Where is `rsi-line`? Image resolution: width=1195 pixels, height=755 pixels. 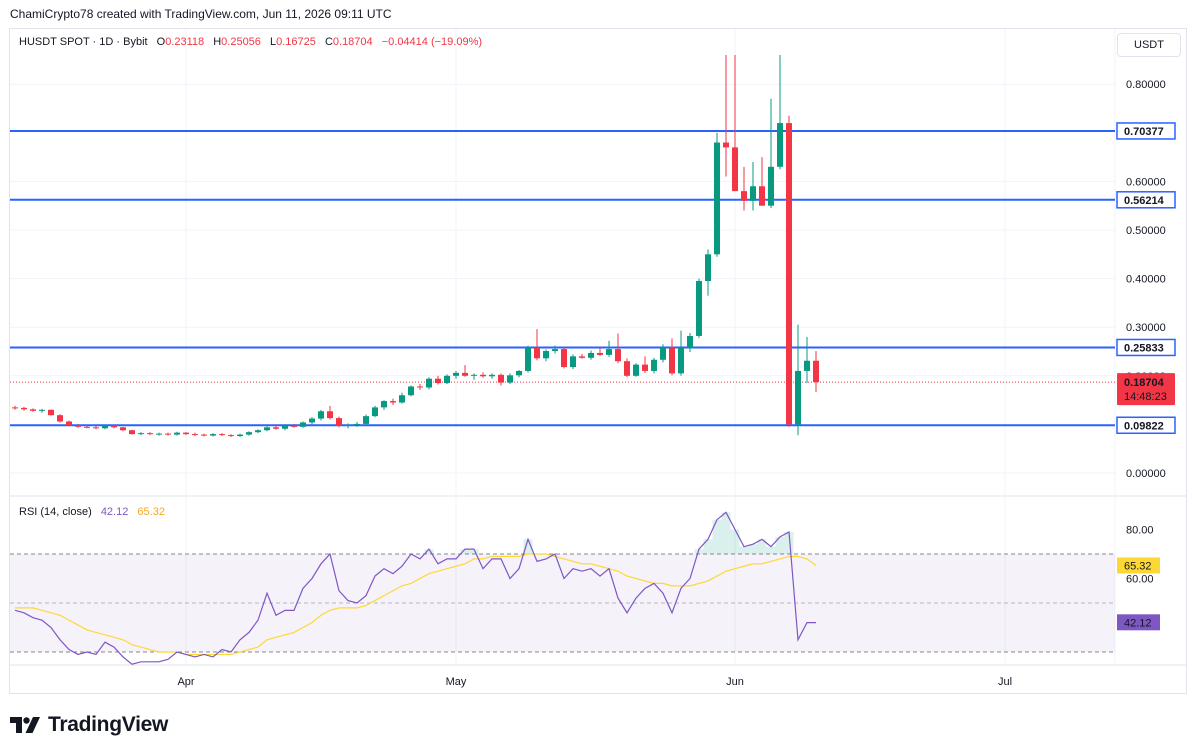 rsi-line is located at coordinates (415, 588).